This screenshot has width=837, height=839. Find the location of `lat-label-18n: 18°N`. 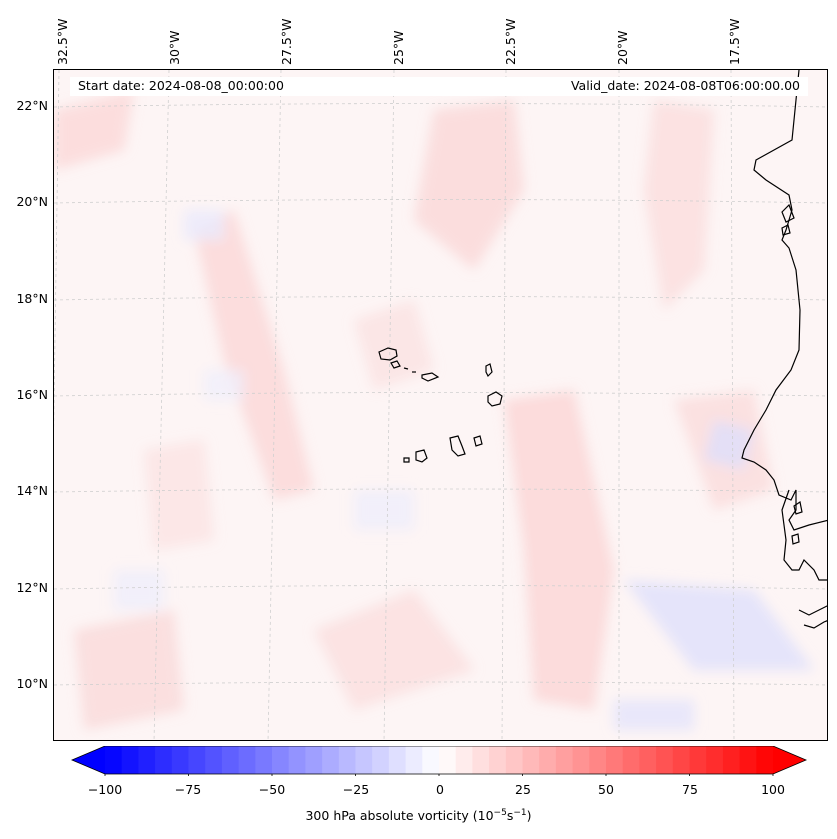

lat-label-18n: 18°N is located at coordinates (32, 298).